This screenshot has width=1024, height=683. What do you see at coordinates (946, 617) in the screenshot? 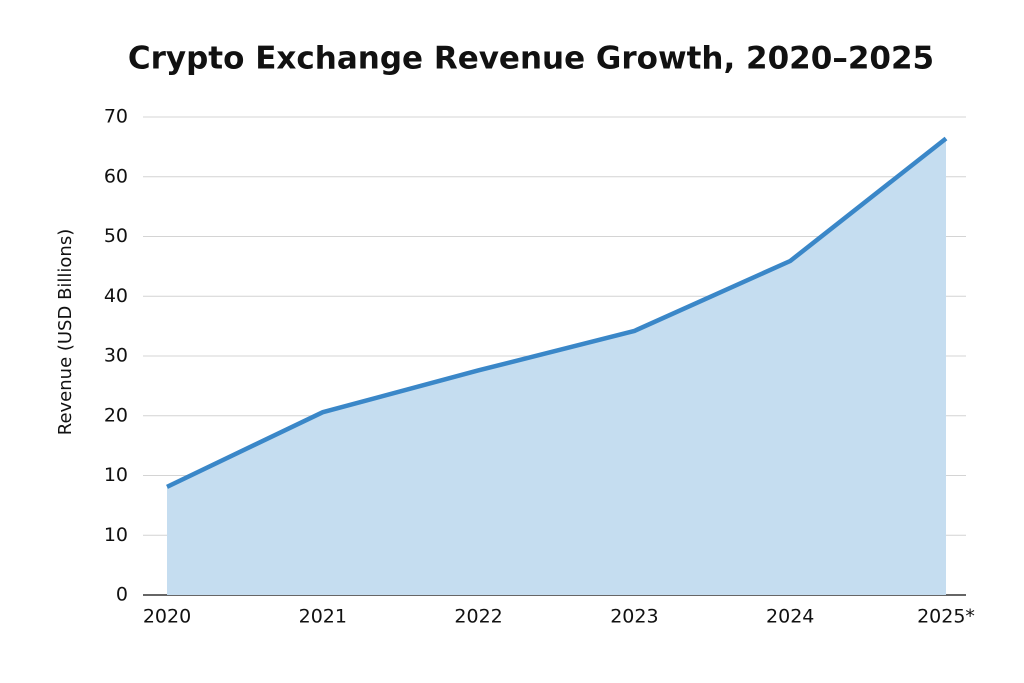
I see `x-tick-label: 2025*` at bounding box center [946, 617].